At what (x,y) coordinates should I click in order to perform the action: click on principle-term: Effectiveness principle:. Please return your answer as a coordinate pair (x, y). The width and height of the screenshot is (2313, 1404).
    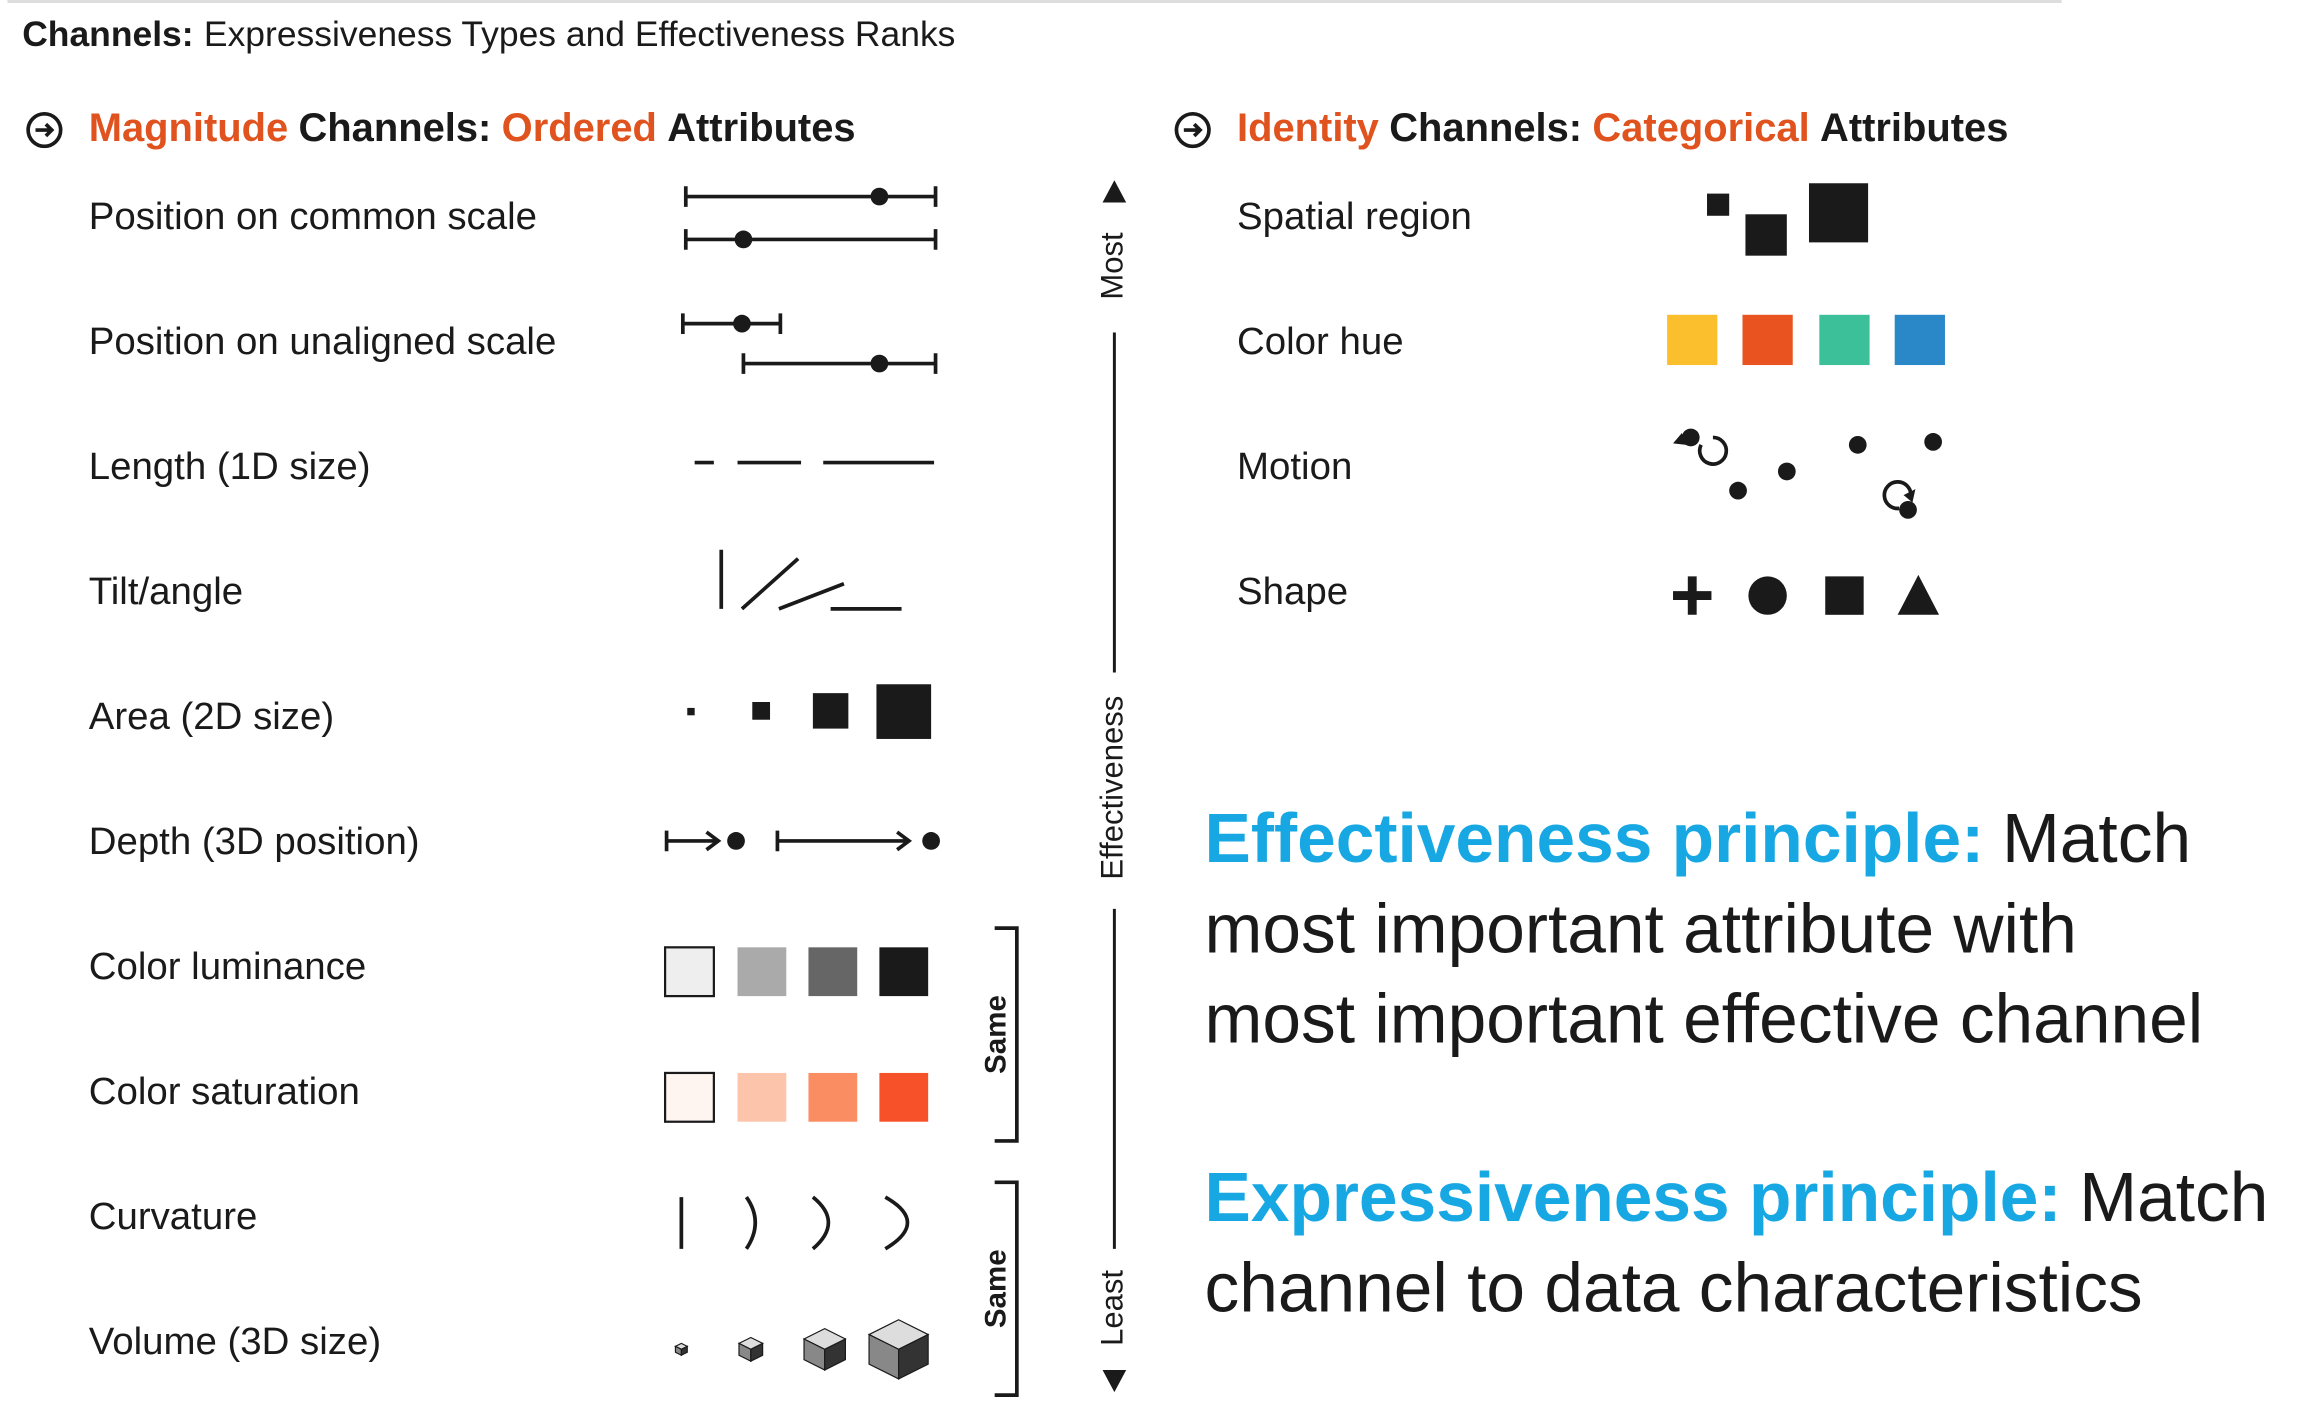
    Looking at the image, I should click on (1595, 838).